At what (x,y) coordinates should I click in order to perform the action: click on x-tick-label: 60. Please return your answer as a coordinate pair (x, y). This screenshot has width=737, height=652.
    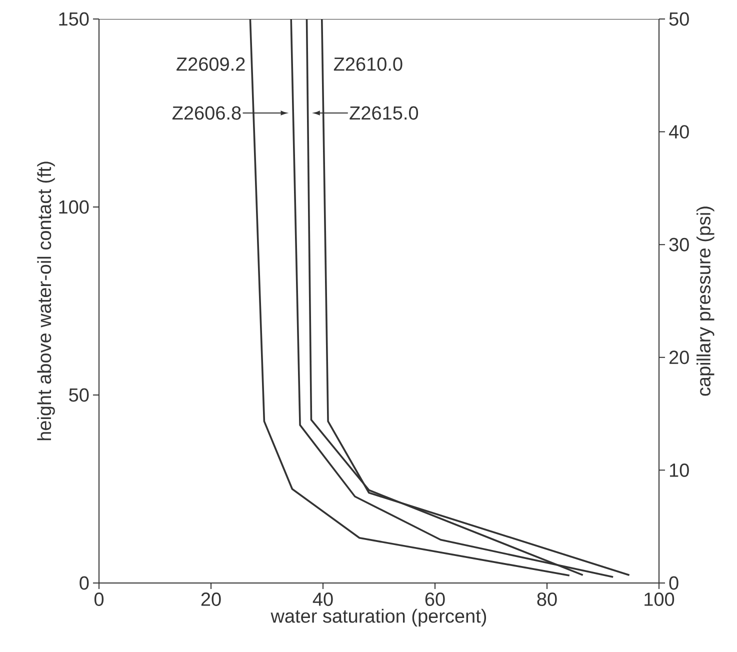
    Looking at the image, I should click on (435, 599).